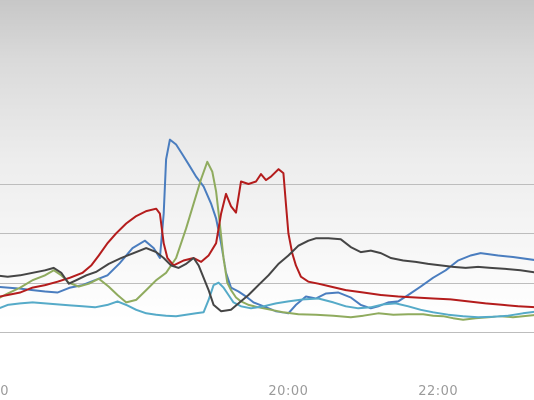  Describe the element at coordinates (229, 391) in the screenshot. I see `x-axis-ticks: 18:00 20:00 22:00` at that location.